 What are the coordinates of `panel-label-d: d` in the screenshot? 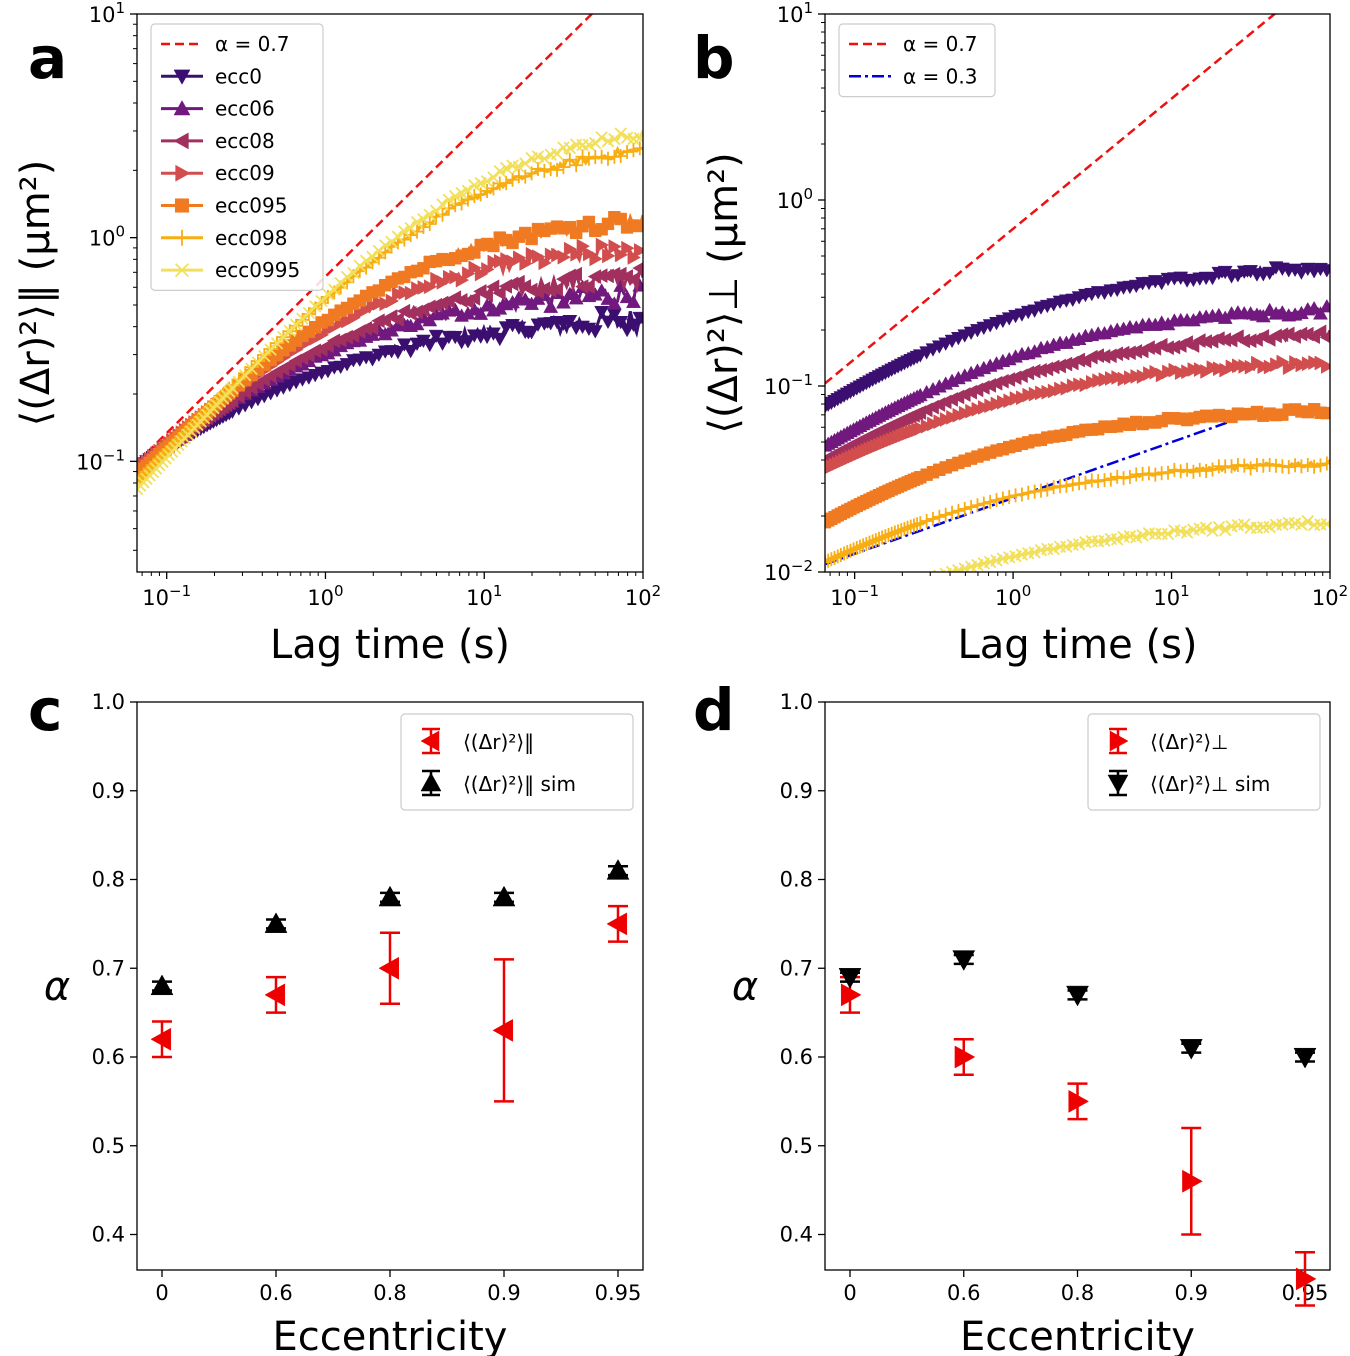 It's located at (714, 710).